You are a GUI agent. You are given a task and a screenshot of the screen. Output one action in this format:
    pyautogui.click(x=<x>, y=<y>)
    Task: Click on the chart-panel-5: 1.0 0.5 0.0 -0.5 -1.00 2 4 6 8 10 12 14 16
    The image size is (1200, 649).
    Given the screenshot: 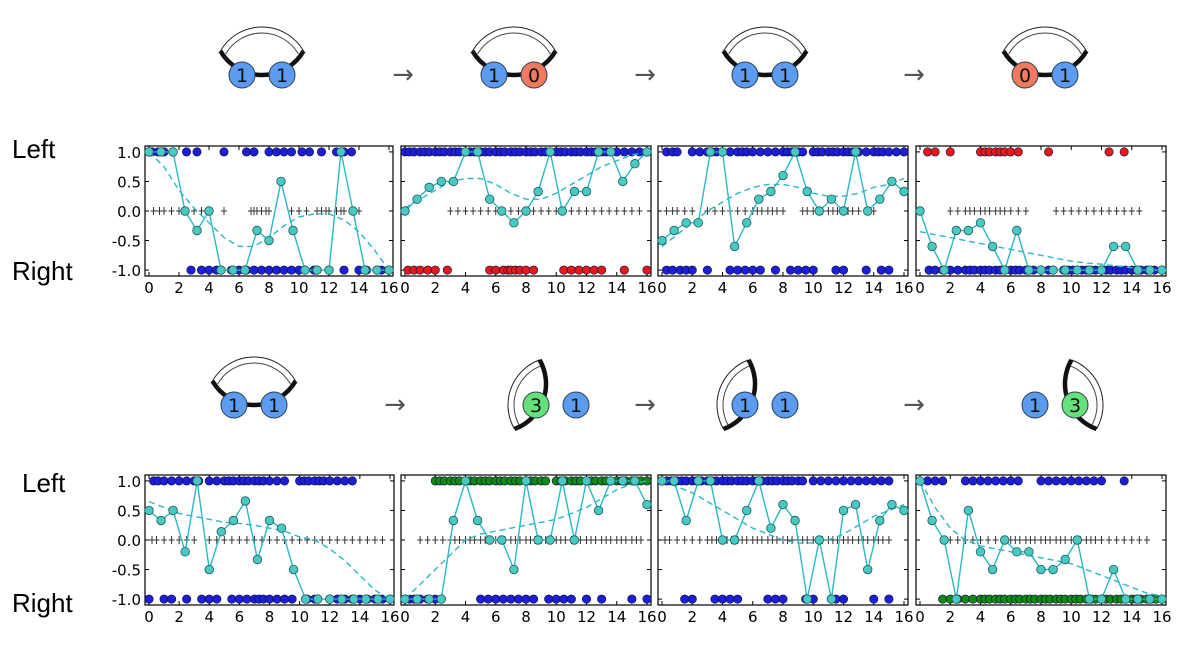 What is the action you would take?
    pyautogui.click(x=256, y=549)
    